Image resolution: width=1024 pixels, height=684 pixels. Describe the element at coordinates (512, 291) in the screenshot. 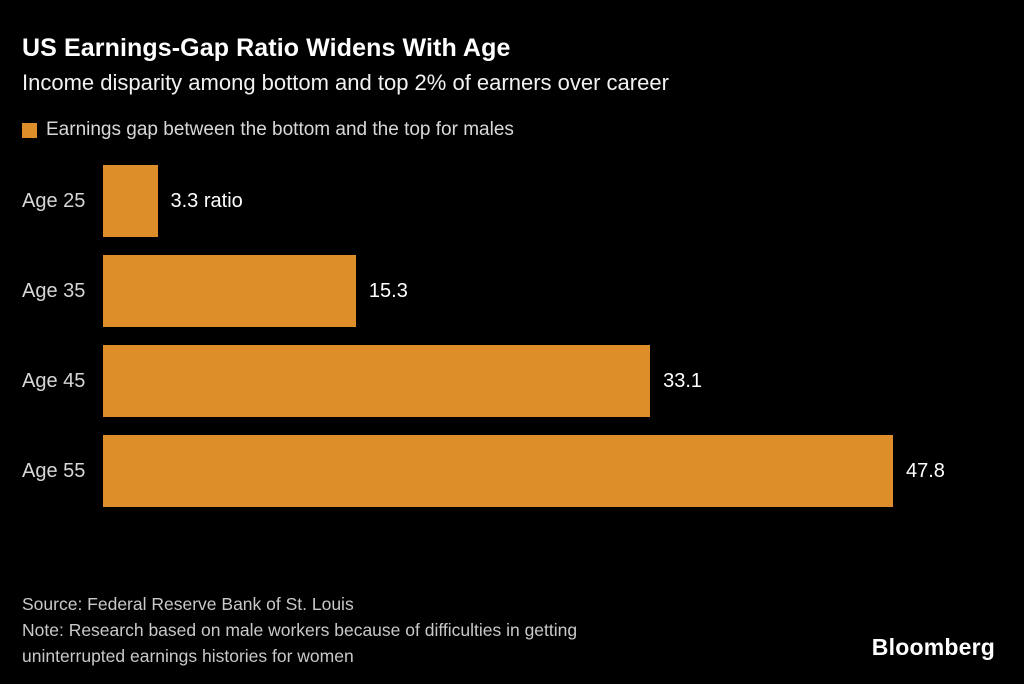

I see `chart-row: Age 35 15.3` at that location.